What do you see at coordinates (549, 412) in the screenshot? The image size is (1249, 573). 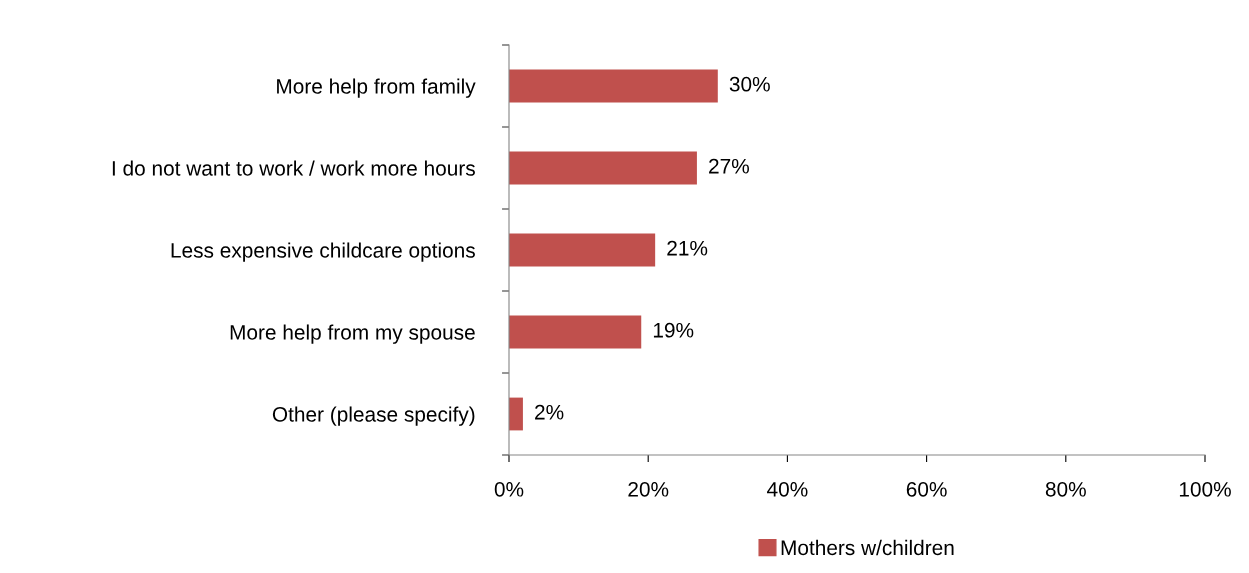 I see `data-label: 2%` at bounding box center [549, 412].